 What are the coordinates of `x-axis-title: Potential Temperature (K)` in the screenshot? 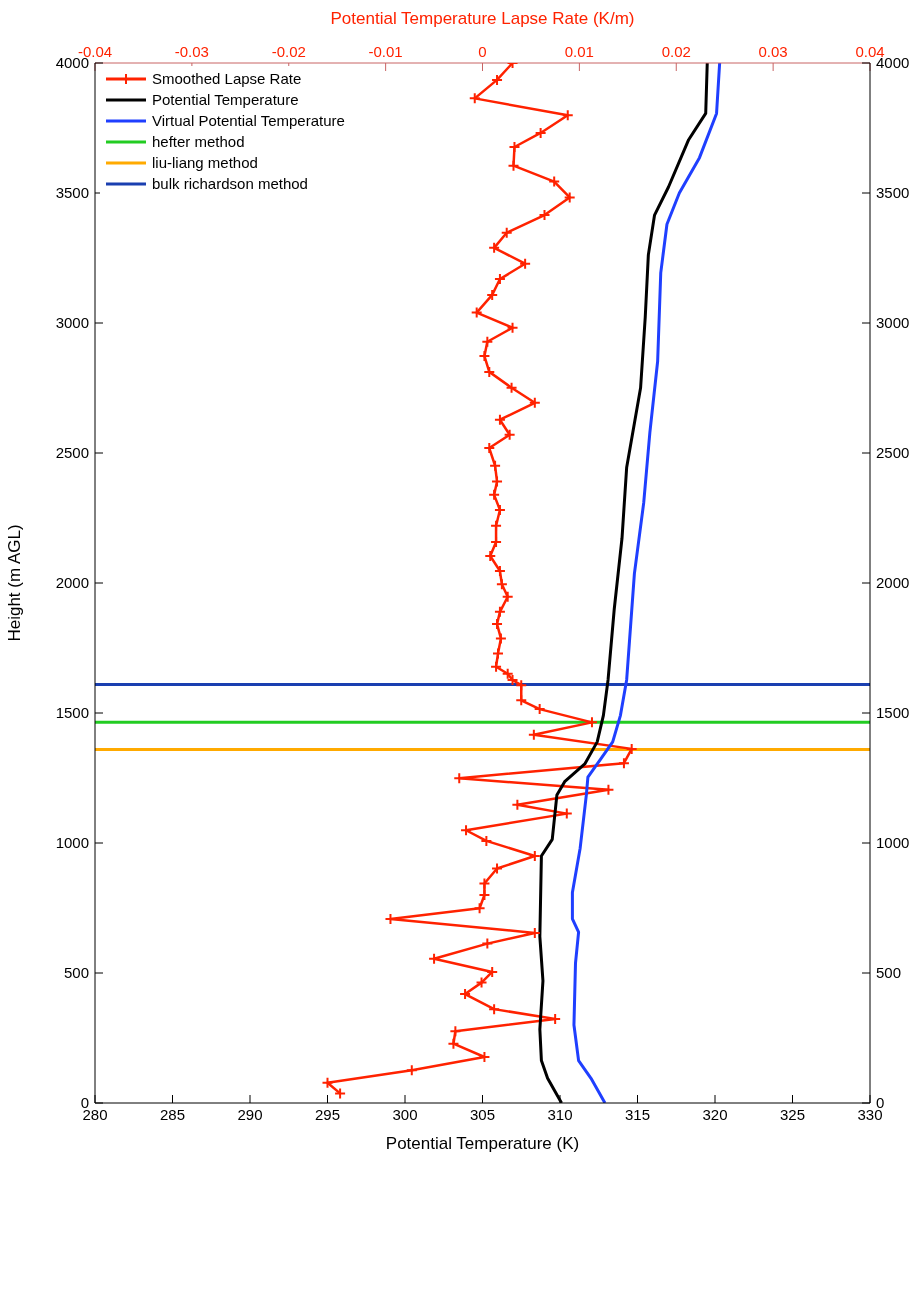 It's located at (482, 1143).